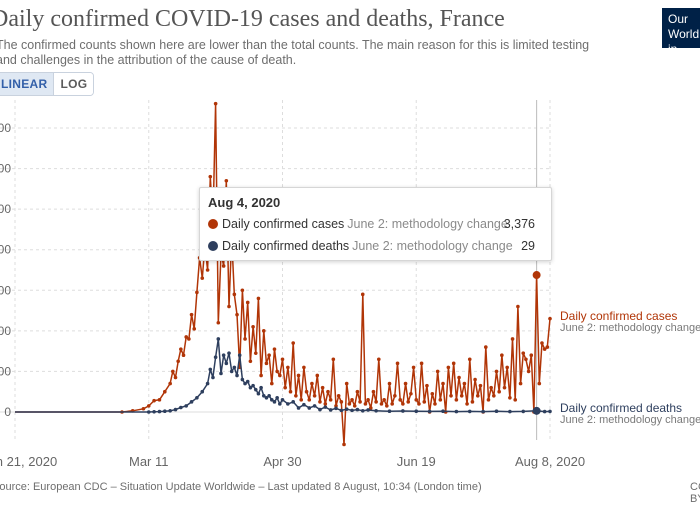 The image size is (700, 505). I want to click on x-tick-label: Apr 30, so click(282, 461).